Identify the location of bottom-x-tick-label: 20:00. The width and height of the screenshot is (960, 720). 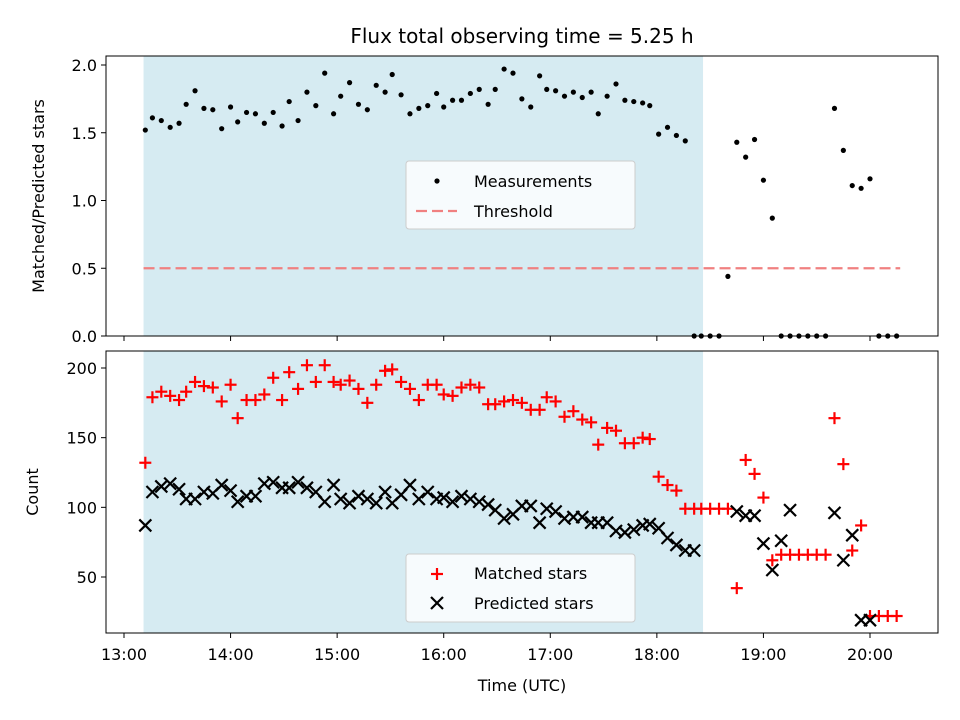
(870, 654).